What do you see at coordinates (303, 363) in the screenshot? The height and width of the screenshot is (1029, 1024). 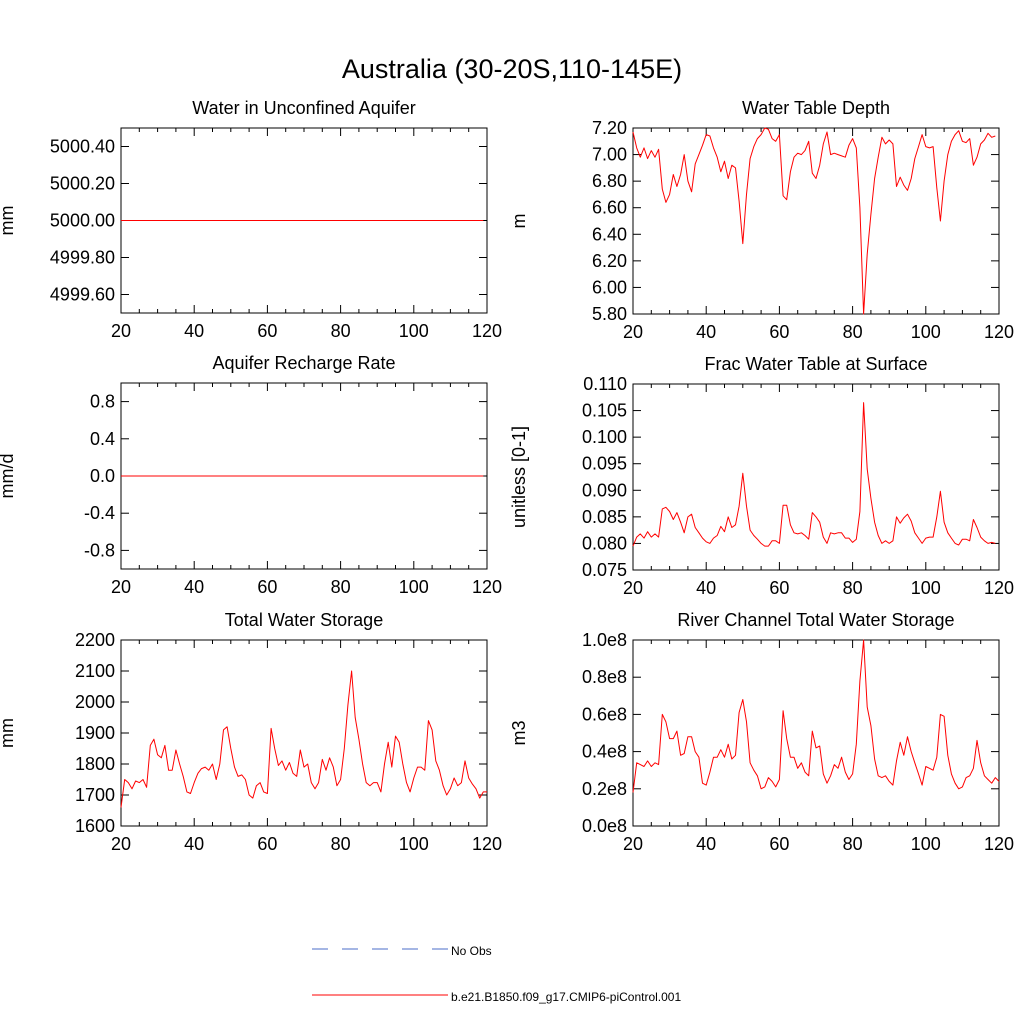 I see `panel-title: Aquifer Recharge Rate` at bounding box center [303, 363].